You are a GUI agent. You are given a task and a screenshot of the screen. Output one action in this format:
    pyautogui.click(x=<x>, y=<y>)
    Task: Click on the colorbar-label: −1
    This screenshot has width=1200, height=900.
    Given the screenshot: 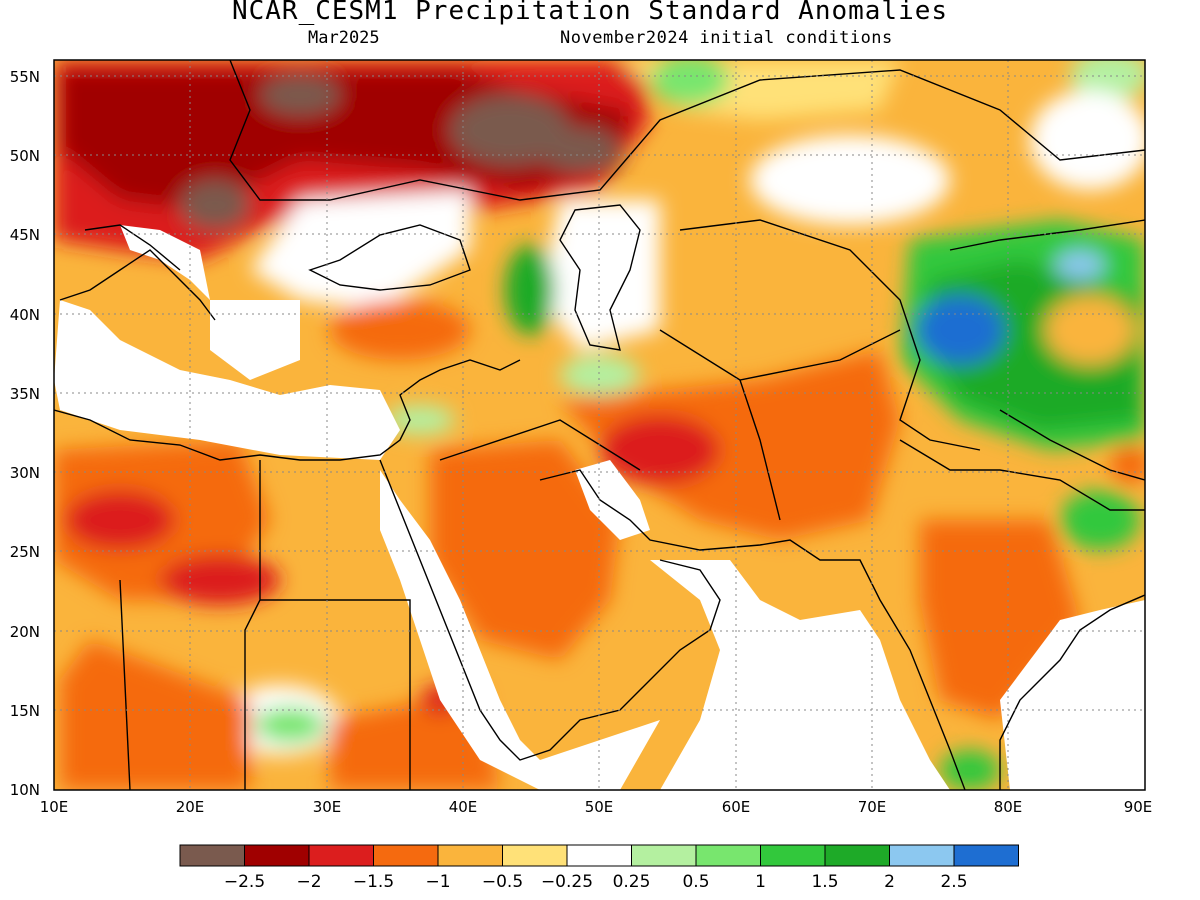 What is the action you would take?
    pyautogui.click(x=437, y=882)
    